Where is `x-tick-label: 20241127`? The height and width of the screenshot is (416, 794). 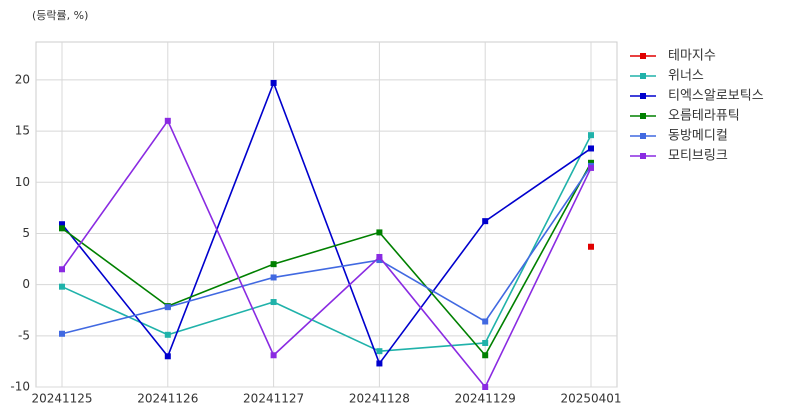 x-tick-label: 20241127 is located at coordinates (273, 399).